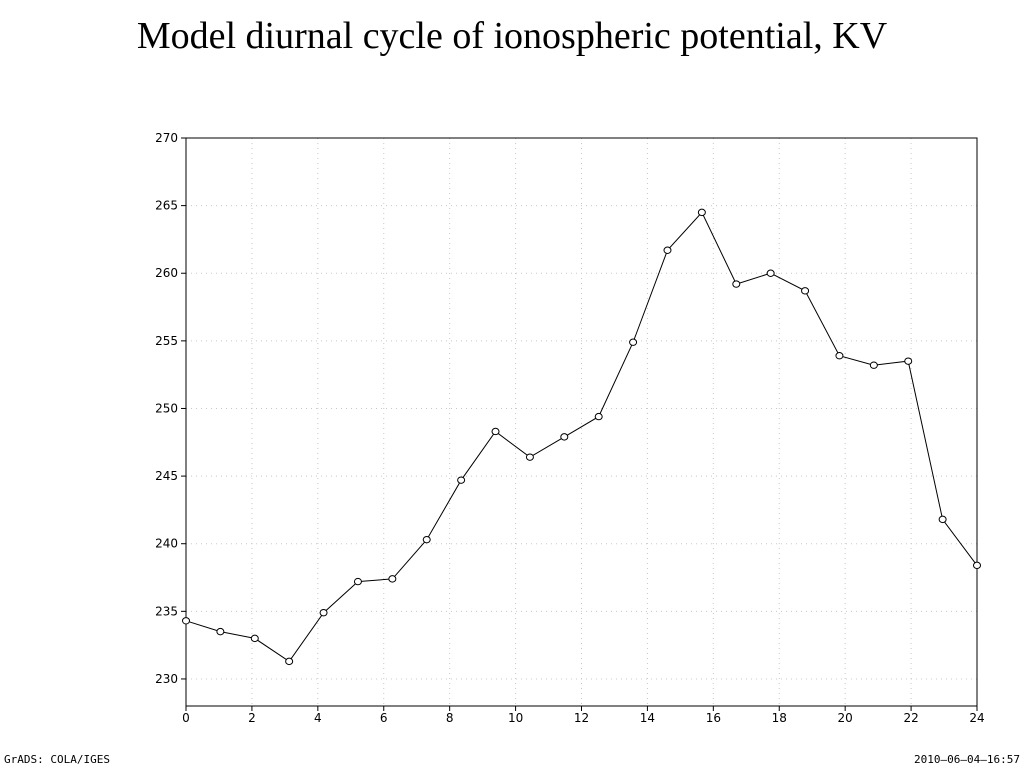 The image size is (1024, 768). What do you see at coordinates (166, 544) in the screenshot?
I see `y-tick-label: 240` at bounding box center [166, 544].